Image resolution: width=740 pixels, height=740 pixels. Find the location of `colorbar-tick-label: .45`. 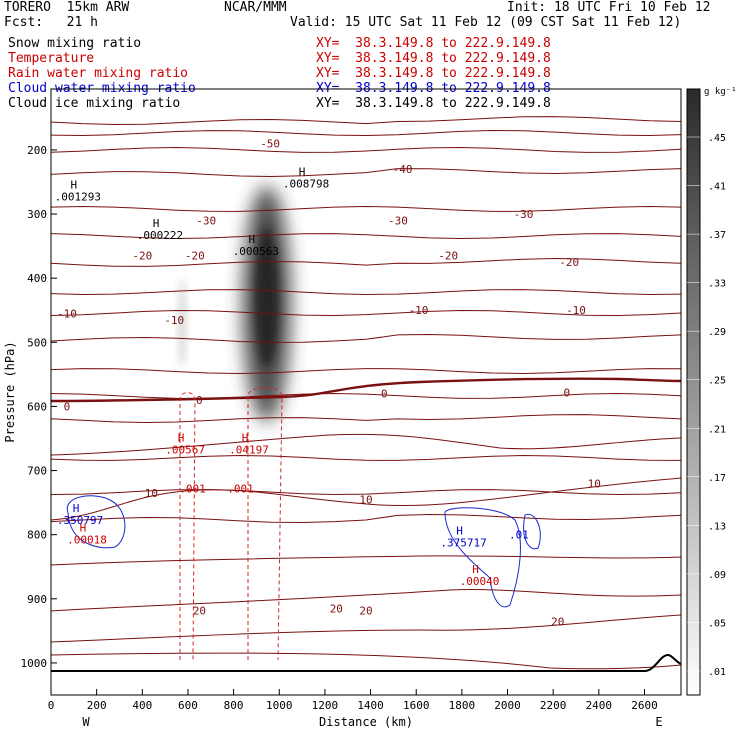

colorbar-tick-label: .45 is located at coordinates (717, 138).